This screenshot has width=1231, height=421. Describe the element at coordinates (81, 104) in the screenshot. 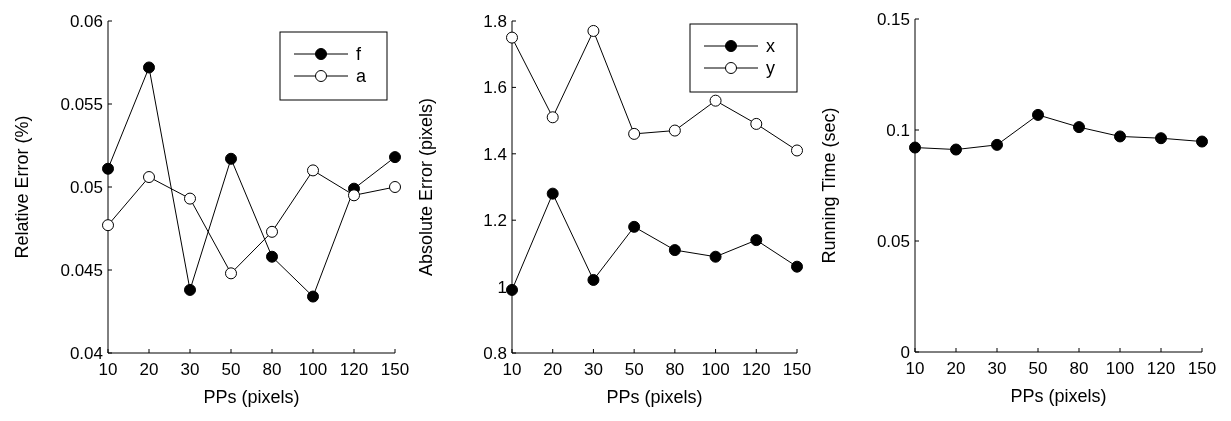

I see `y-tick-label: 0.055` at that location.